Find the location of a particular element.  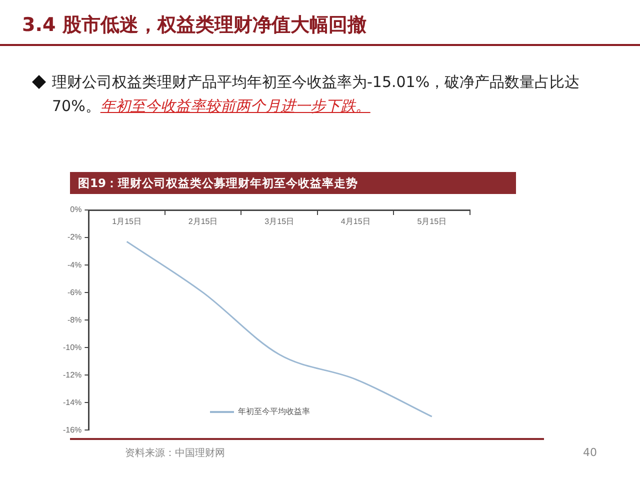

text: 40 is located at coordinates (590, 452).